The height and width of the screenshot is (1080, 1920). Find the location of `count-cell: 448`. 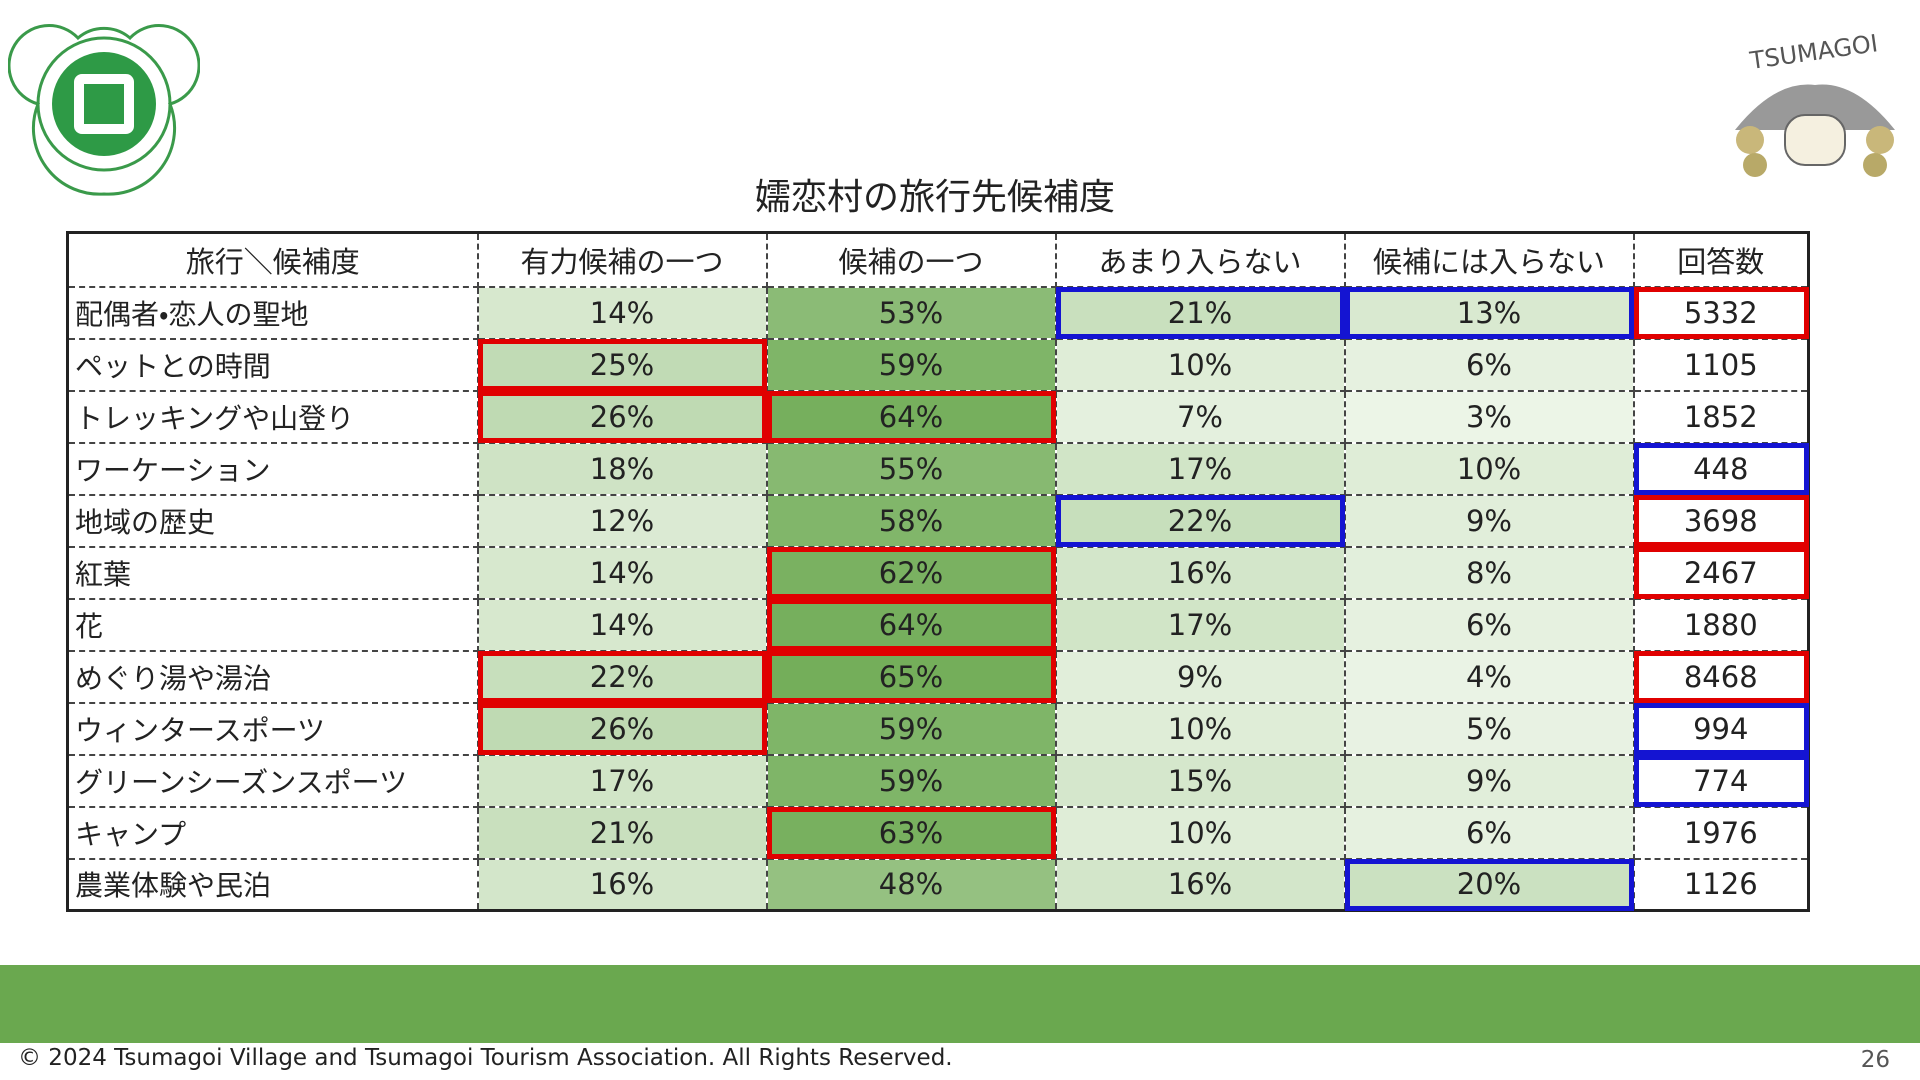

count-cell: 448 is located at coordinates (1721, 468).